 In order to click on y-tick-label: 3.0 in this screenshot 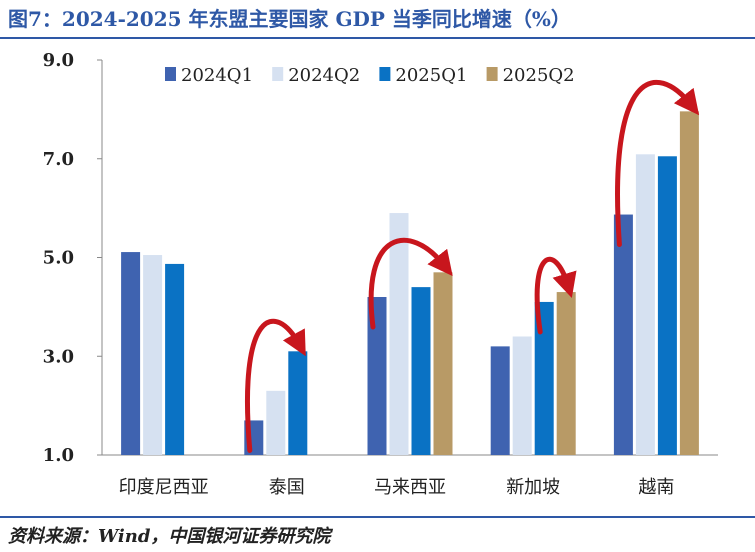, I will do `click(58, 356)`.